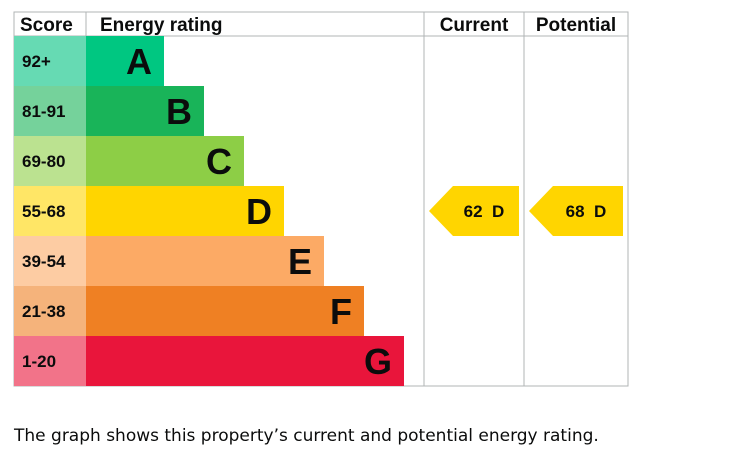  What do you see at coordinates (43, 161) in the screenshot?
I see `score-label-c: 69-80` at bounding box center [43, 161].